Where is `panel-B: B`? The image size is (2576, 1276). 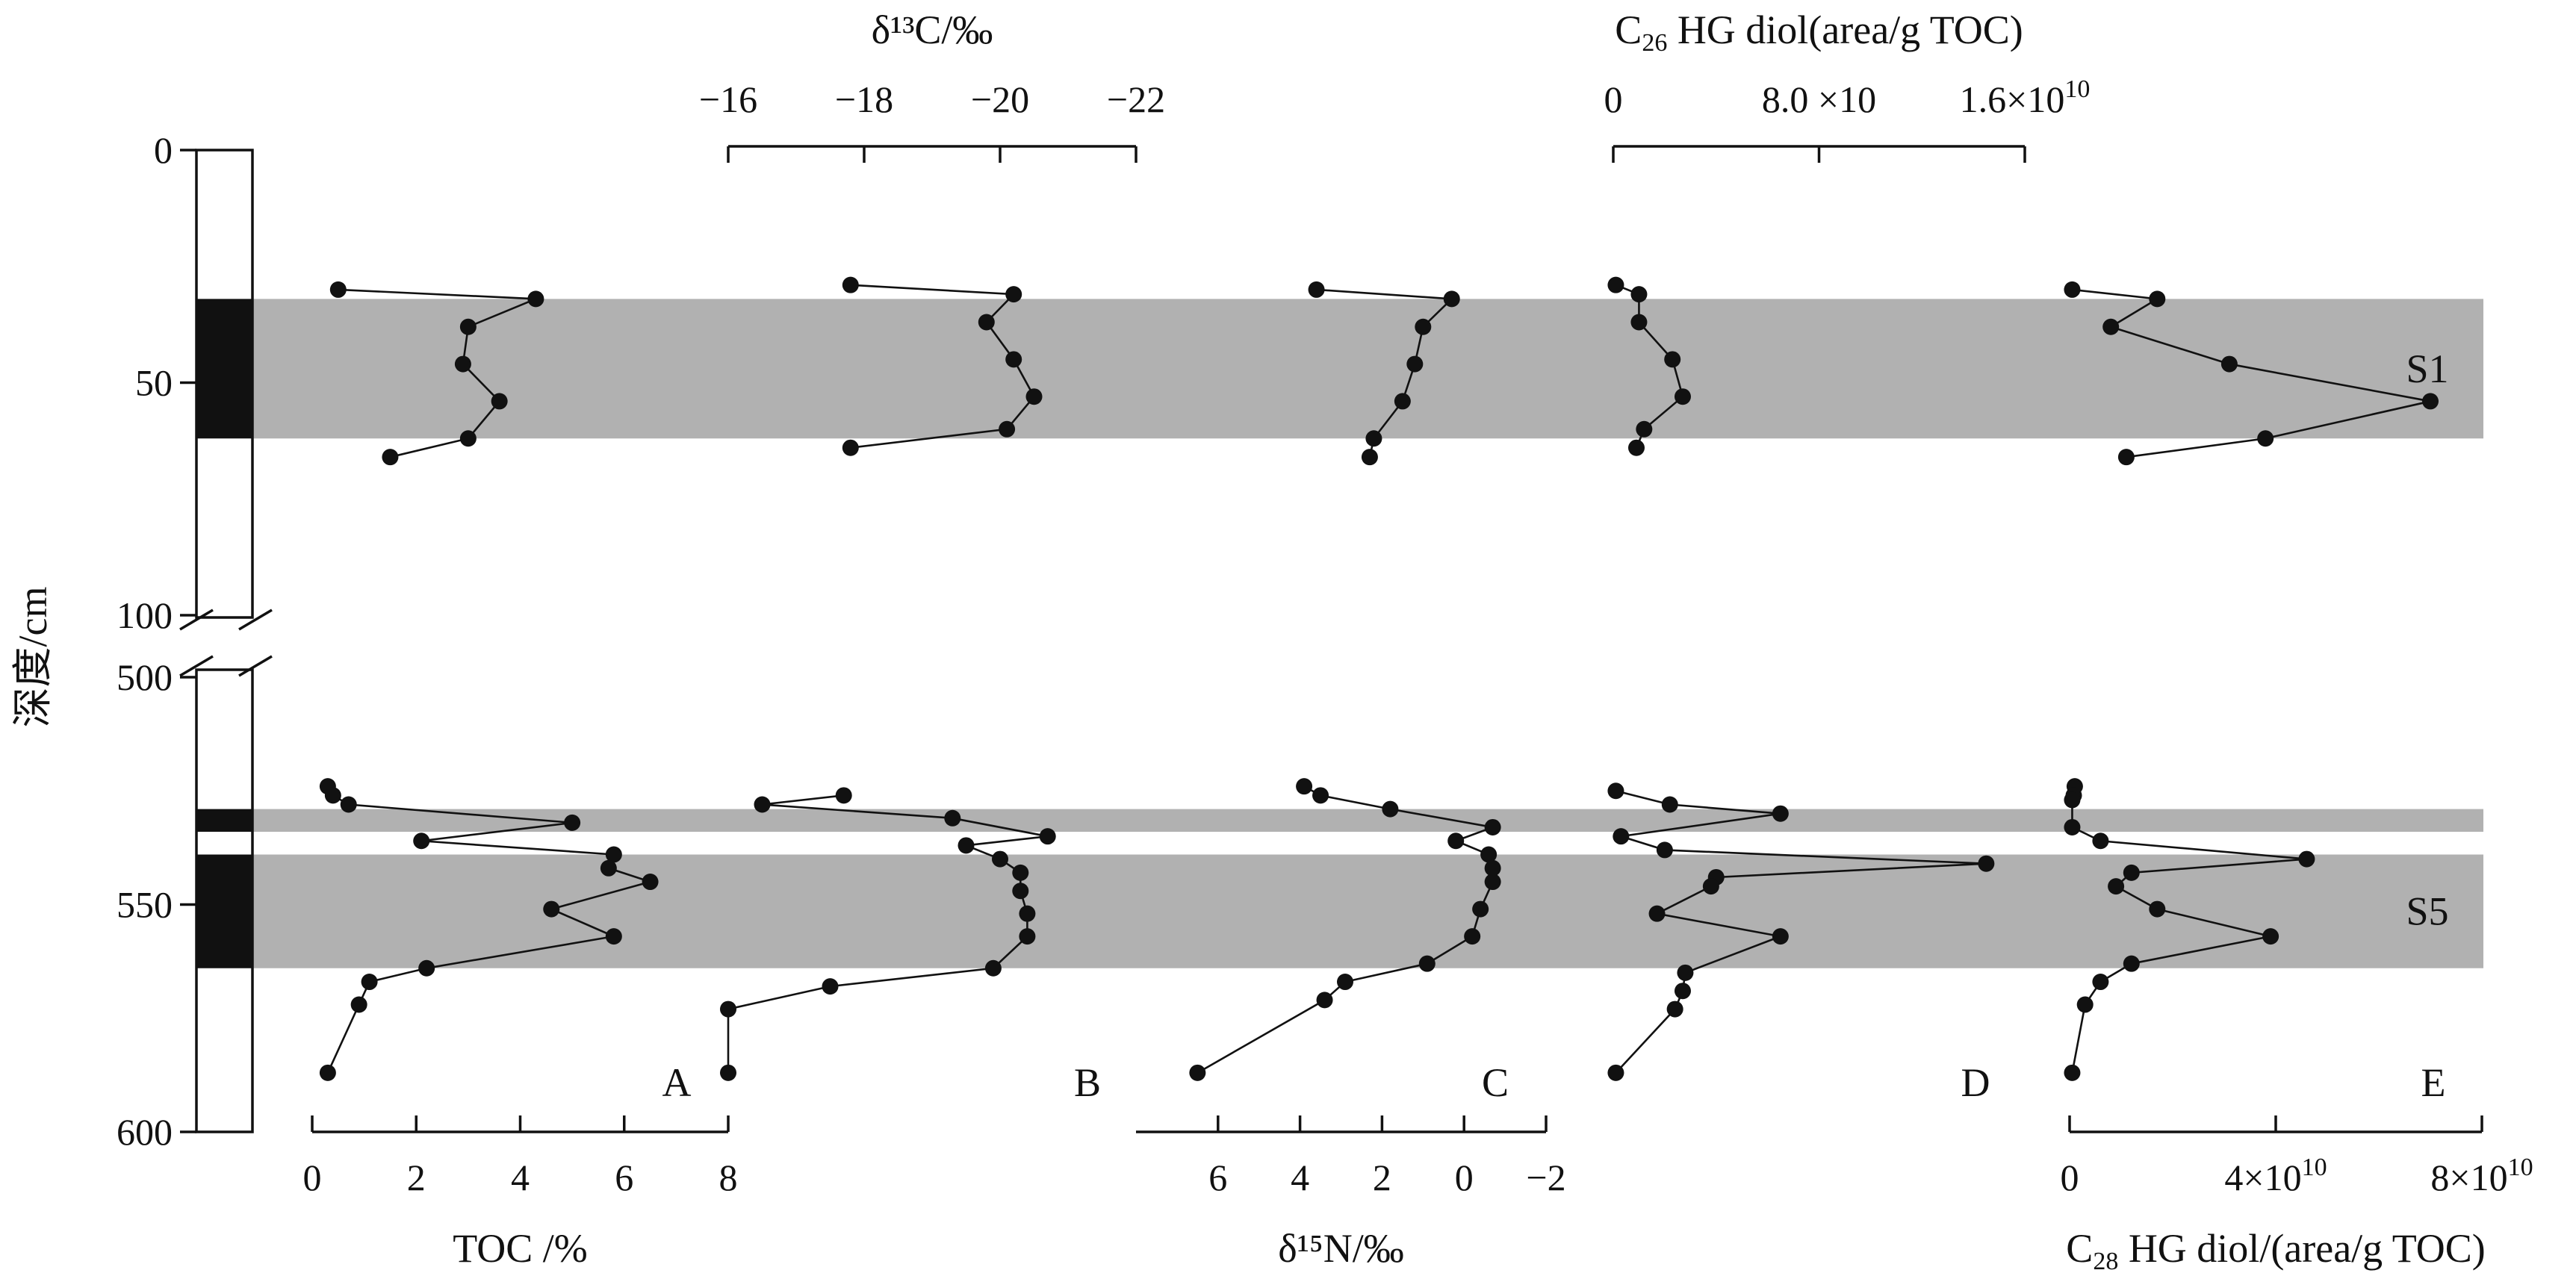 panel-B: B is located at coordinates (911, 690).